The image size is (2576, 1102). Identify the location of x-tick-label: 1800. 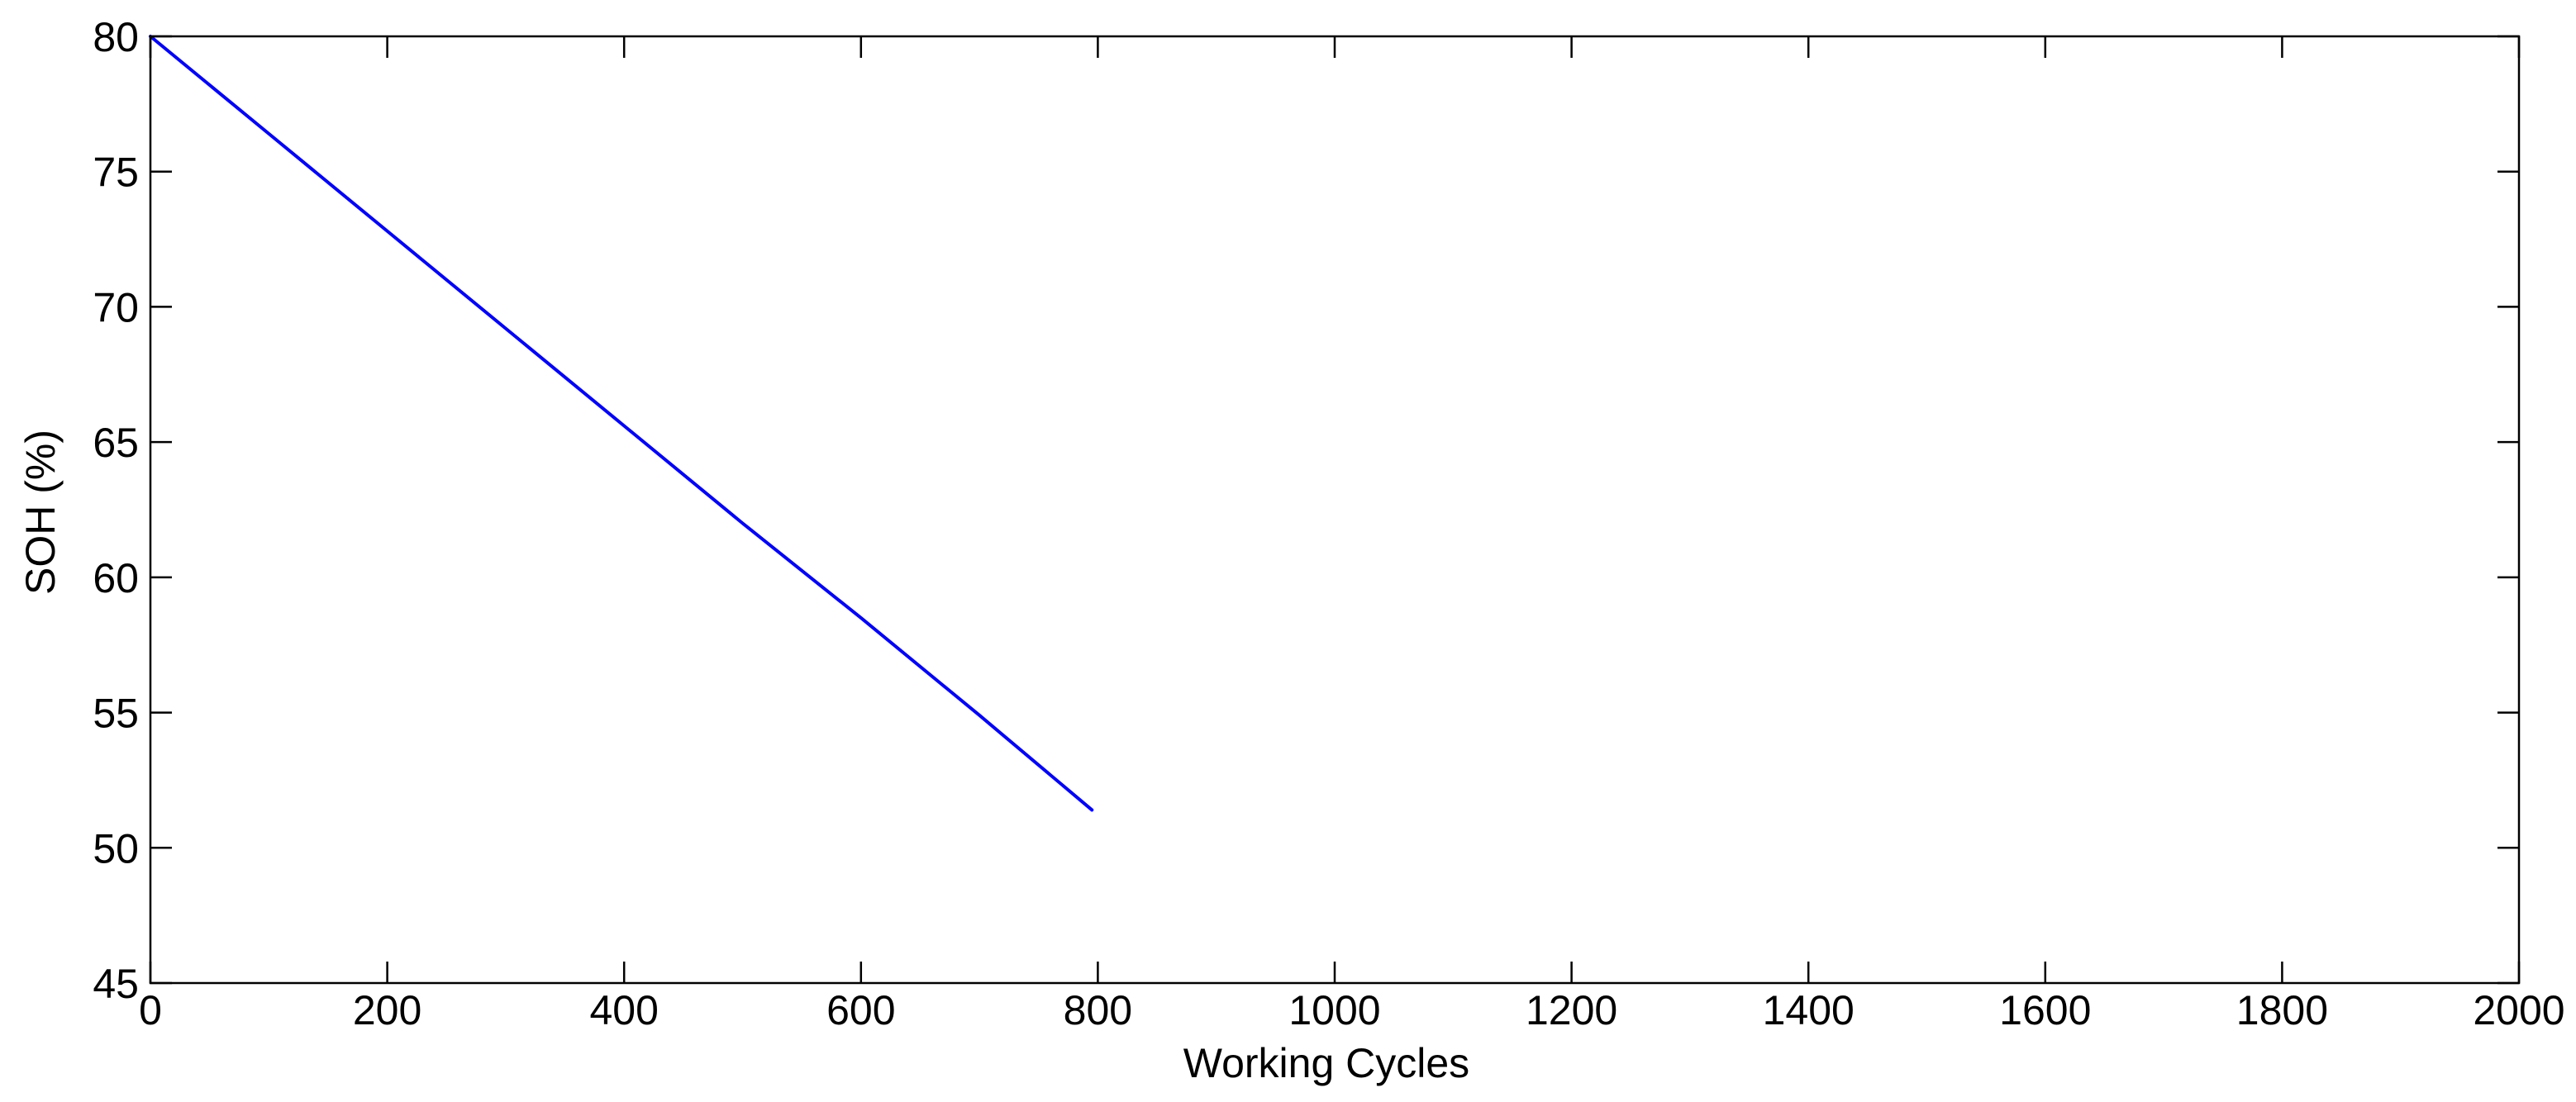
(2282, 1010).